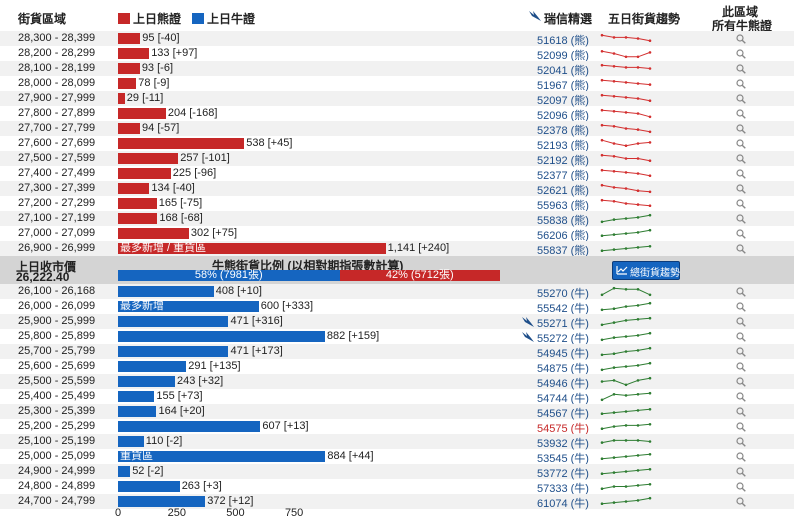  I want to click on range-label: 27,300 - 27,399, so click(57, 188).